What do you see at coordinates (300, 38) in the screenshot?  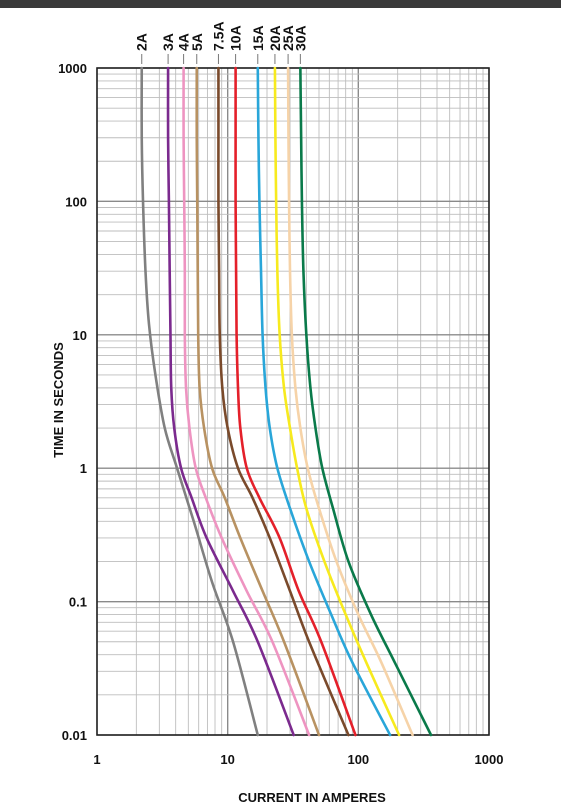 I see `series-label: 30A` at bounding box center [300, 38].